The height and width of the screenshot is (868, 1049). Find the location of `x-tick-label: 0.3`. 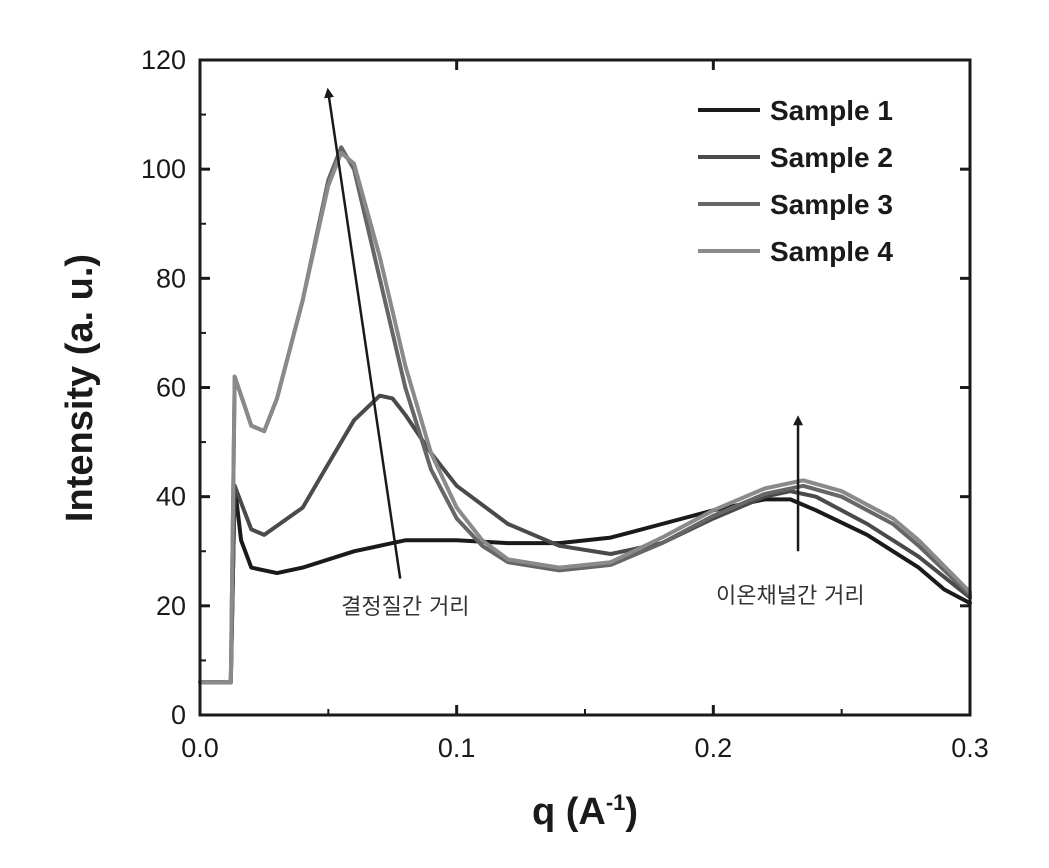

x-tick-label: 0.3 is located at coordinates (970, 748).